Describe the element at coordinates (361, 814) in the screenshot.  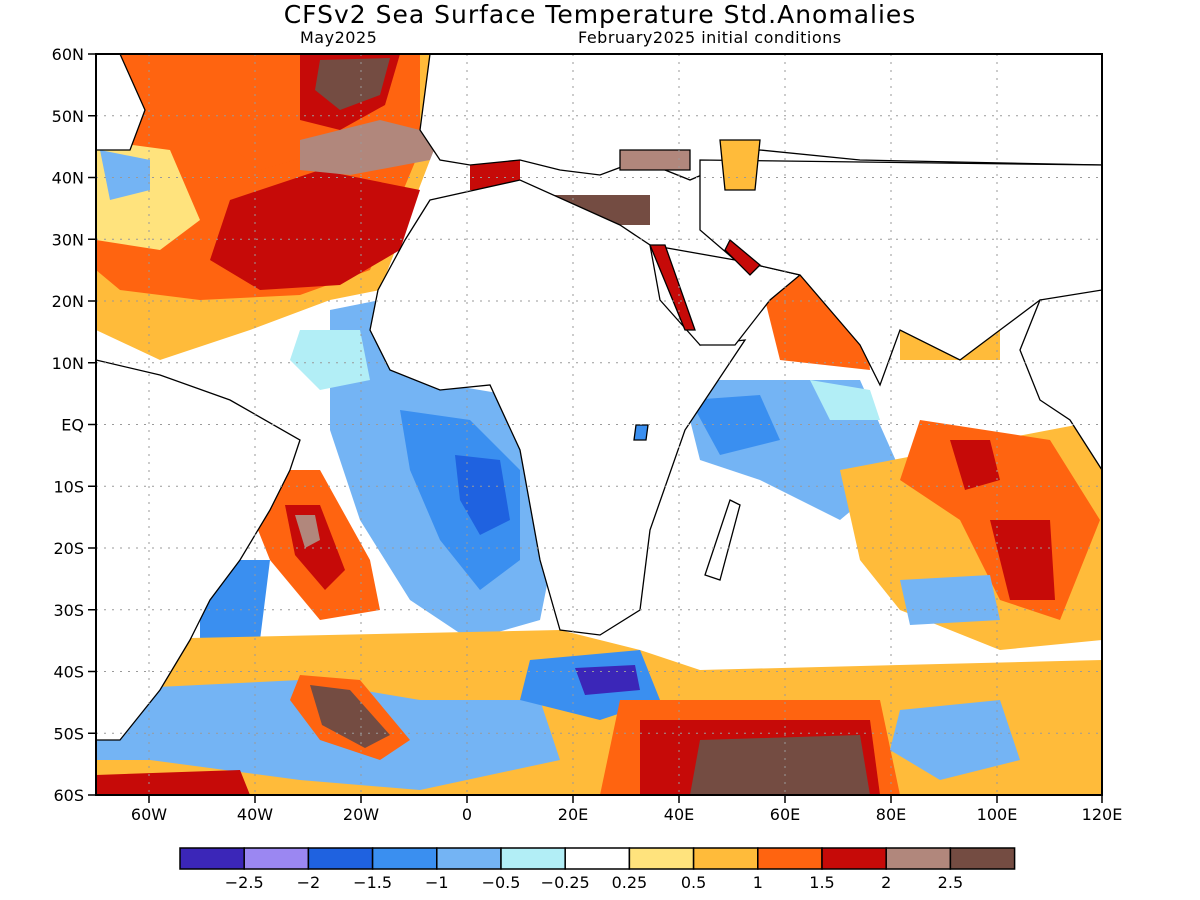
I see `lon-tick-20w: 20W` at that location.